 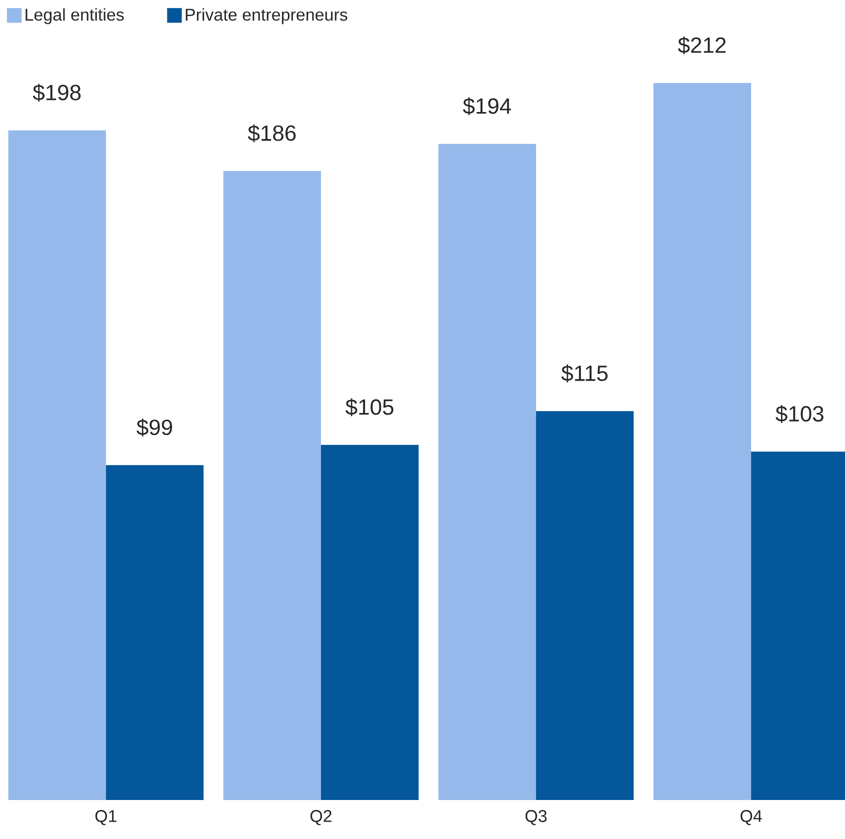 I want to click on data-label: $115, so click(x=584, y=373).